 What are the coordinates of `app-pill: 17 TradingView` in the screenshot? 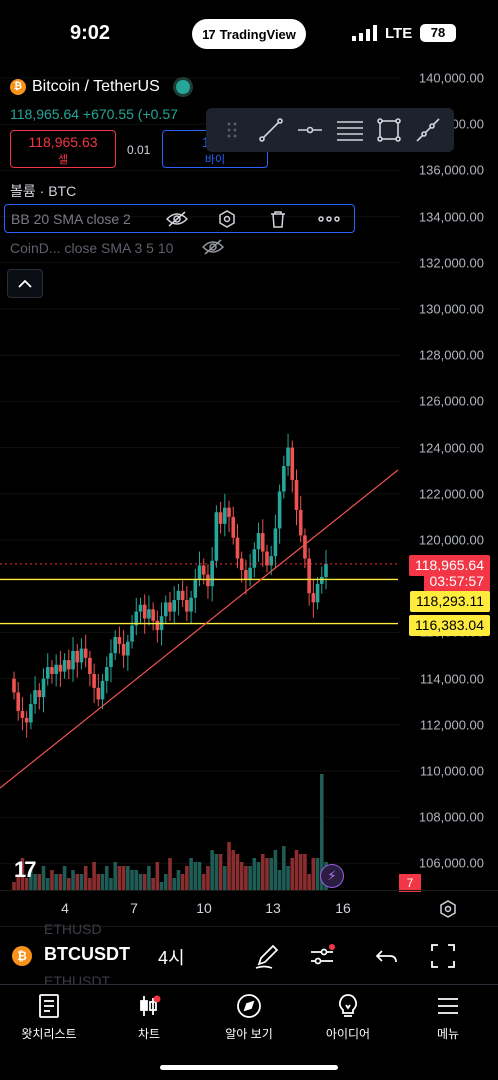 It's located at (249, 34).